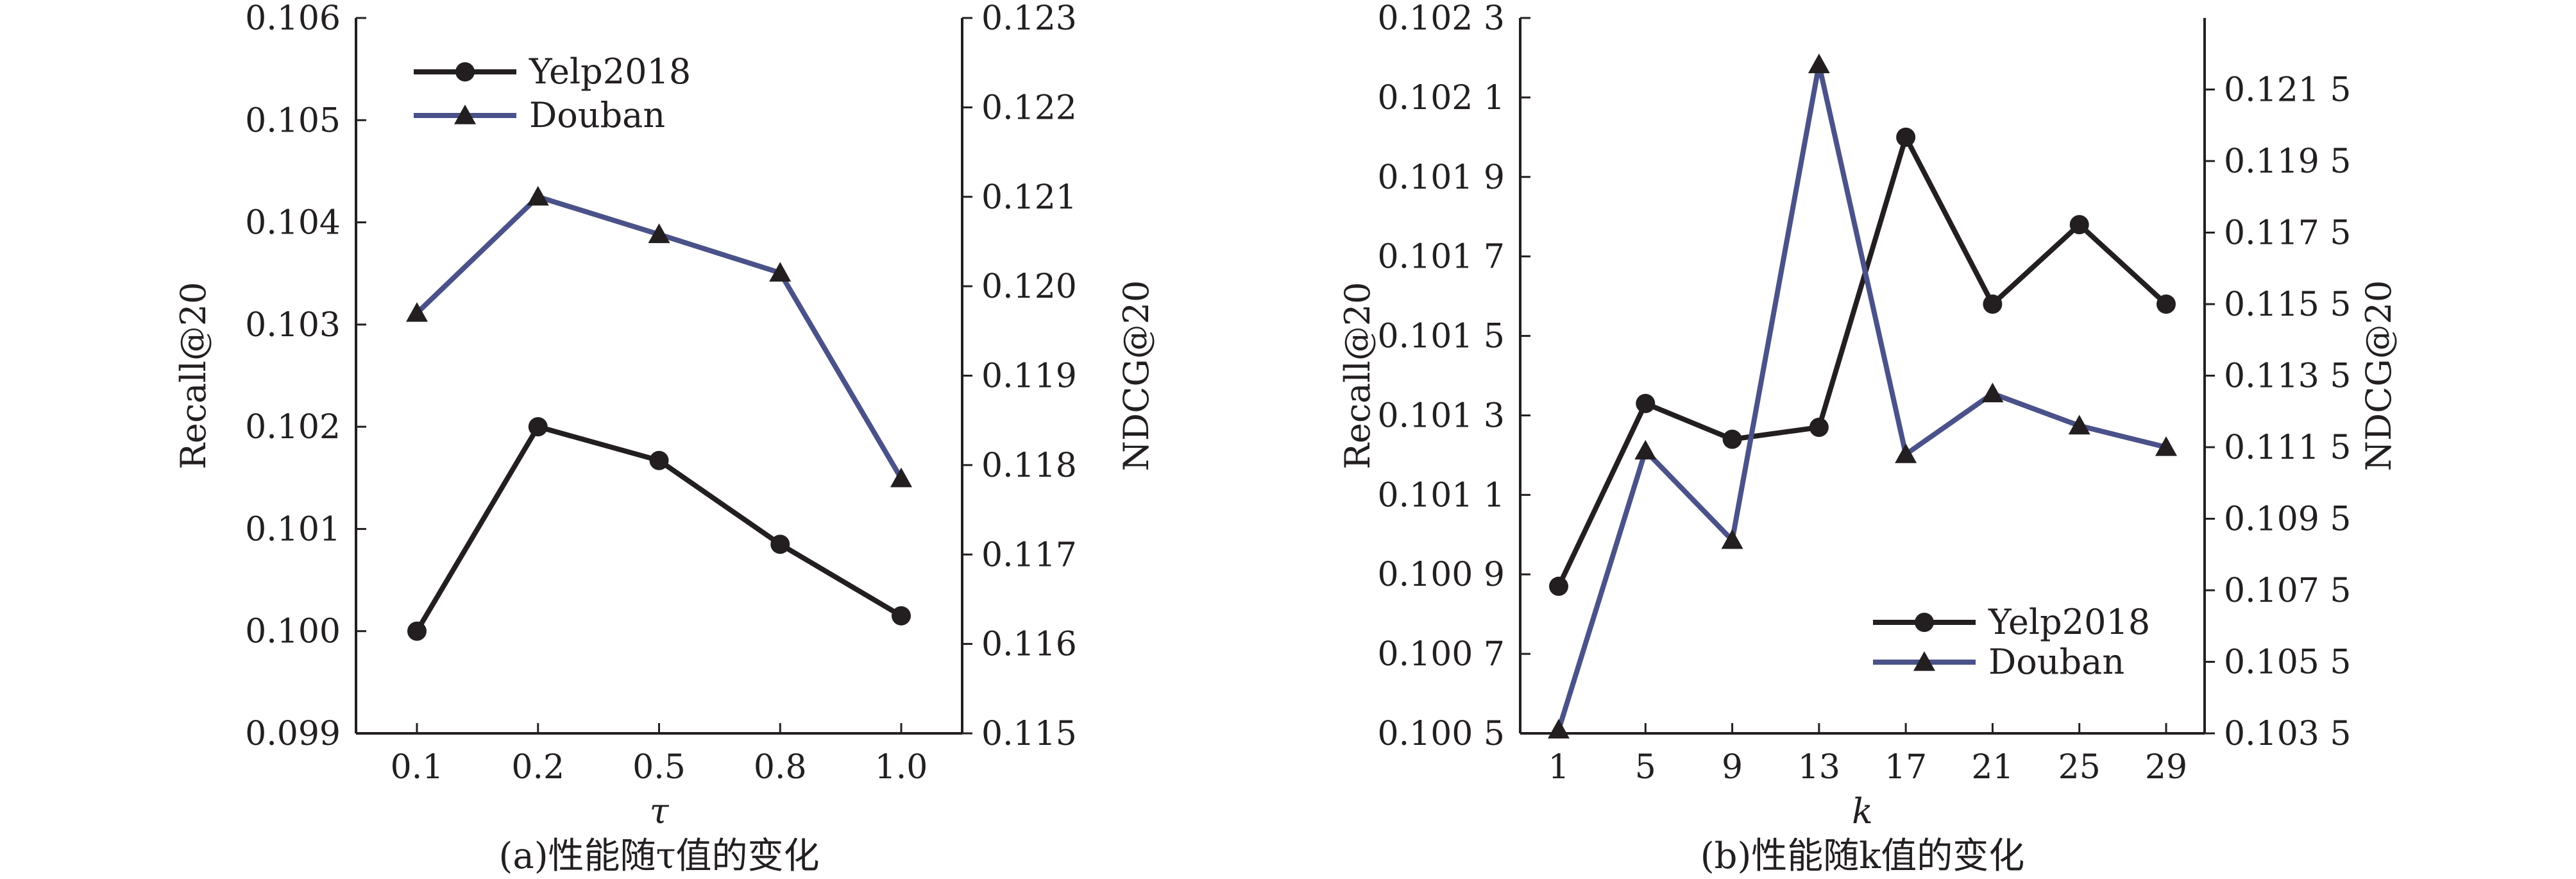 This screenshot has height=879, width=2576. Describe the element at coordinates (2287, 519) in the screenshot. I see `right-tick-label: 0.109 5` at that location.